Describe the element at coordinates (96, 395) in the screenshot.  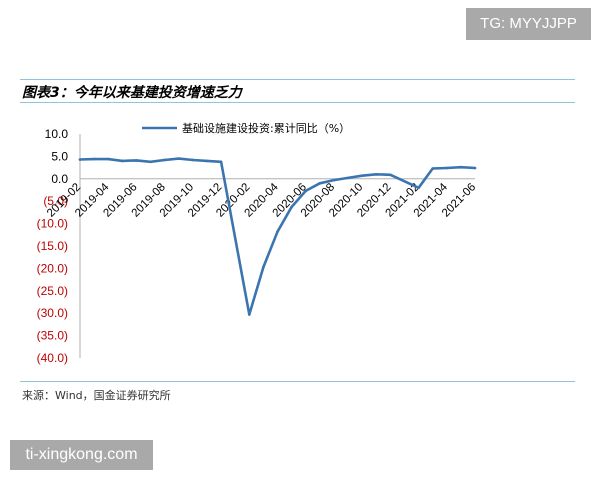
I see `source-note: 来源：Wind，国金证券研究所` at that location.